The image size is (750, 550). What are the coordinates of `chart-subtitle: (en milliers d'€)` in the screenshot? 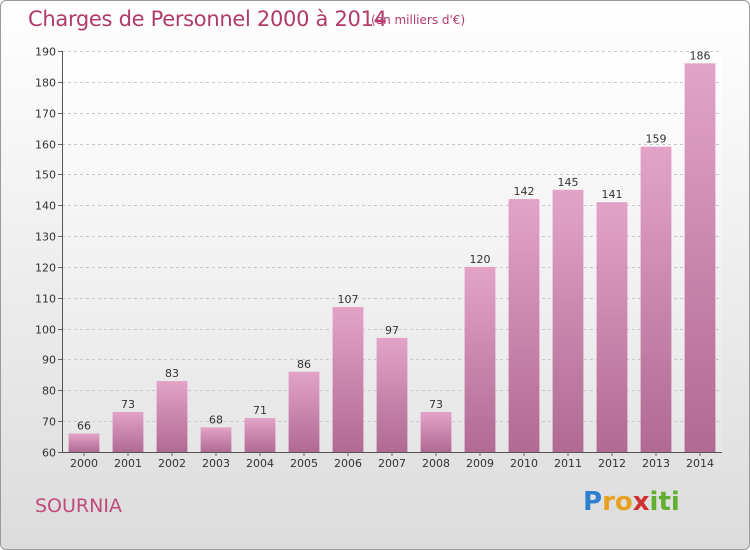 It's located at (418, 20).